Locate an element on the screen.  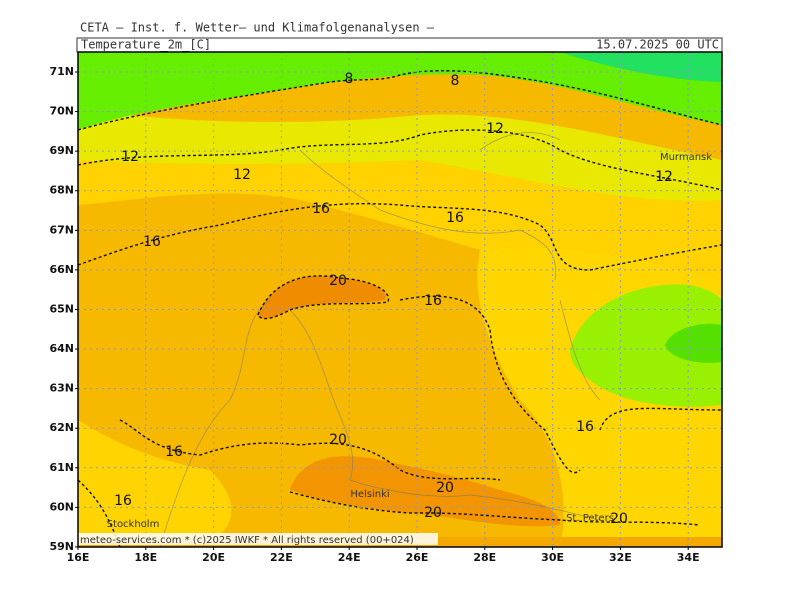
lon-label: 24E is located at coordinates (349, 557).